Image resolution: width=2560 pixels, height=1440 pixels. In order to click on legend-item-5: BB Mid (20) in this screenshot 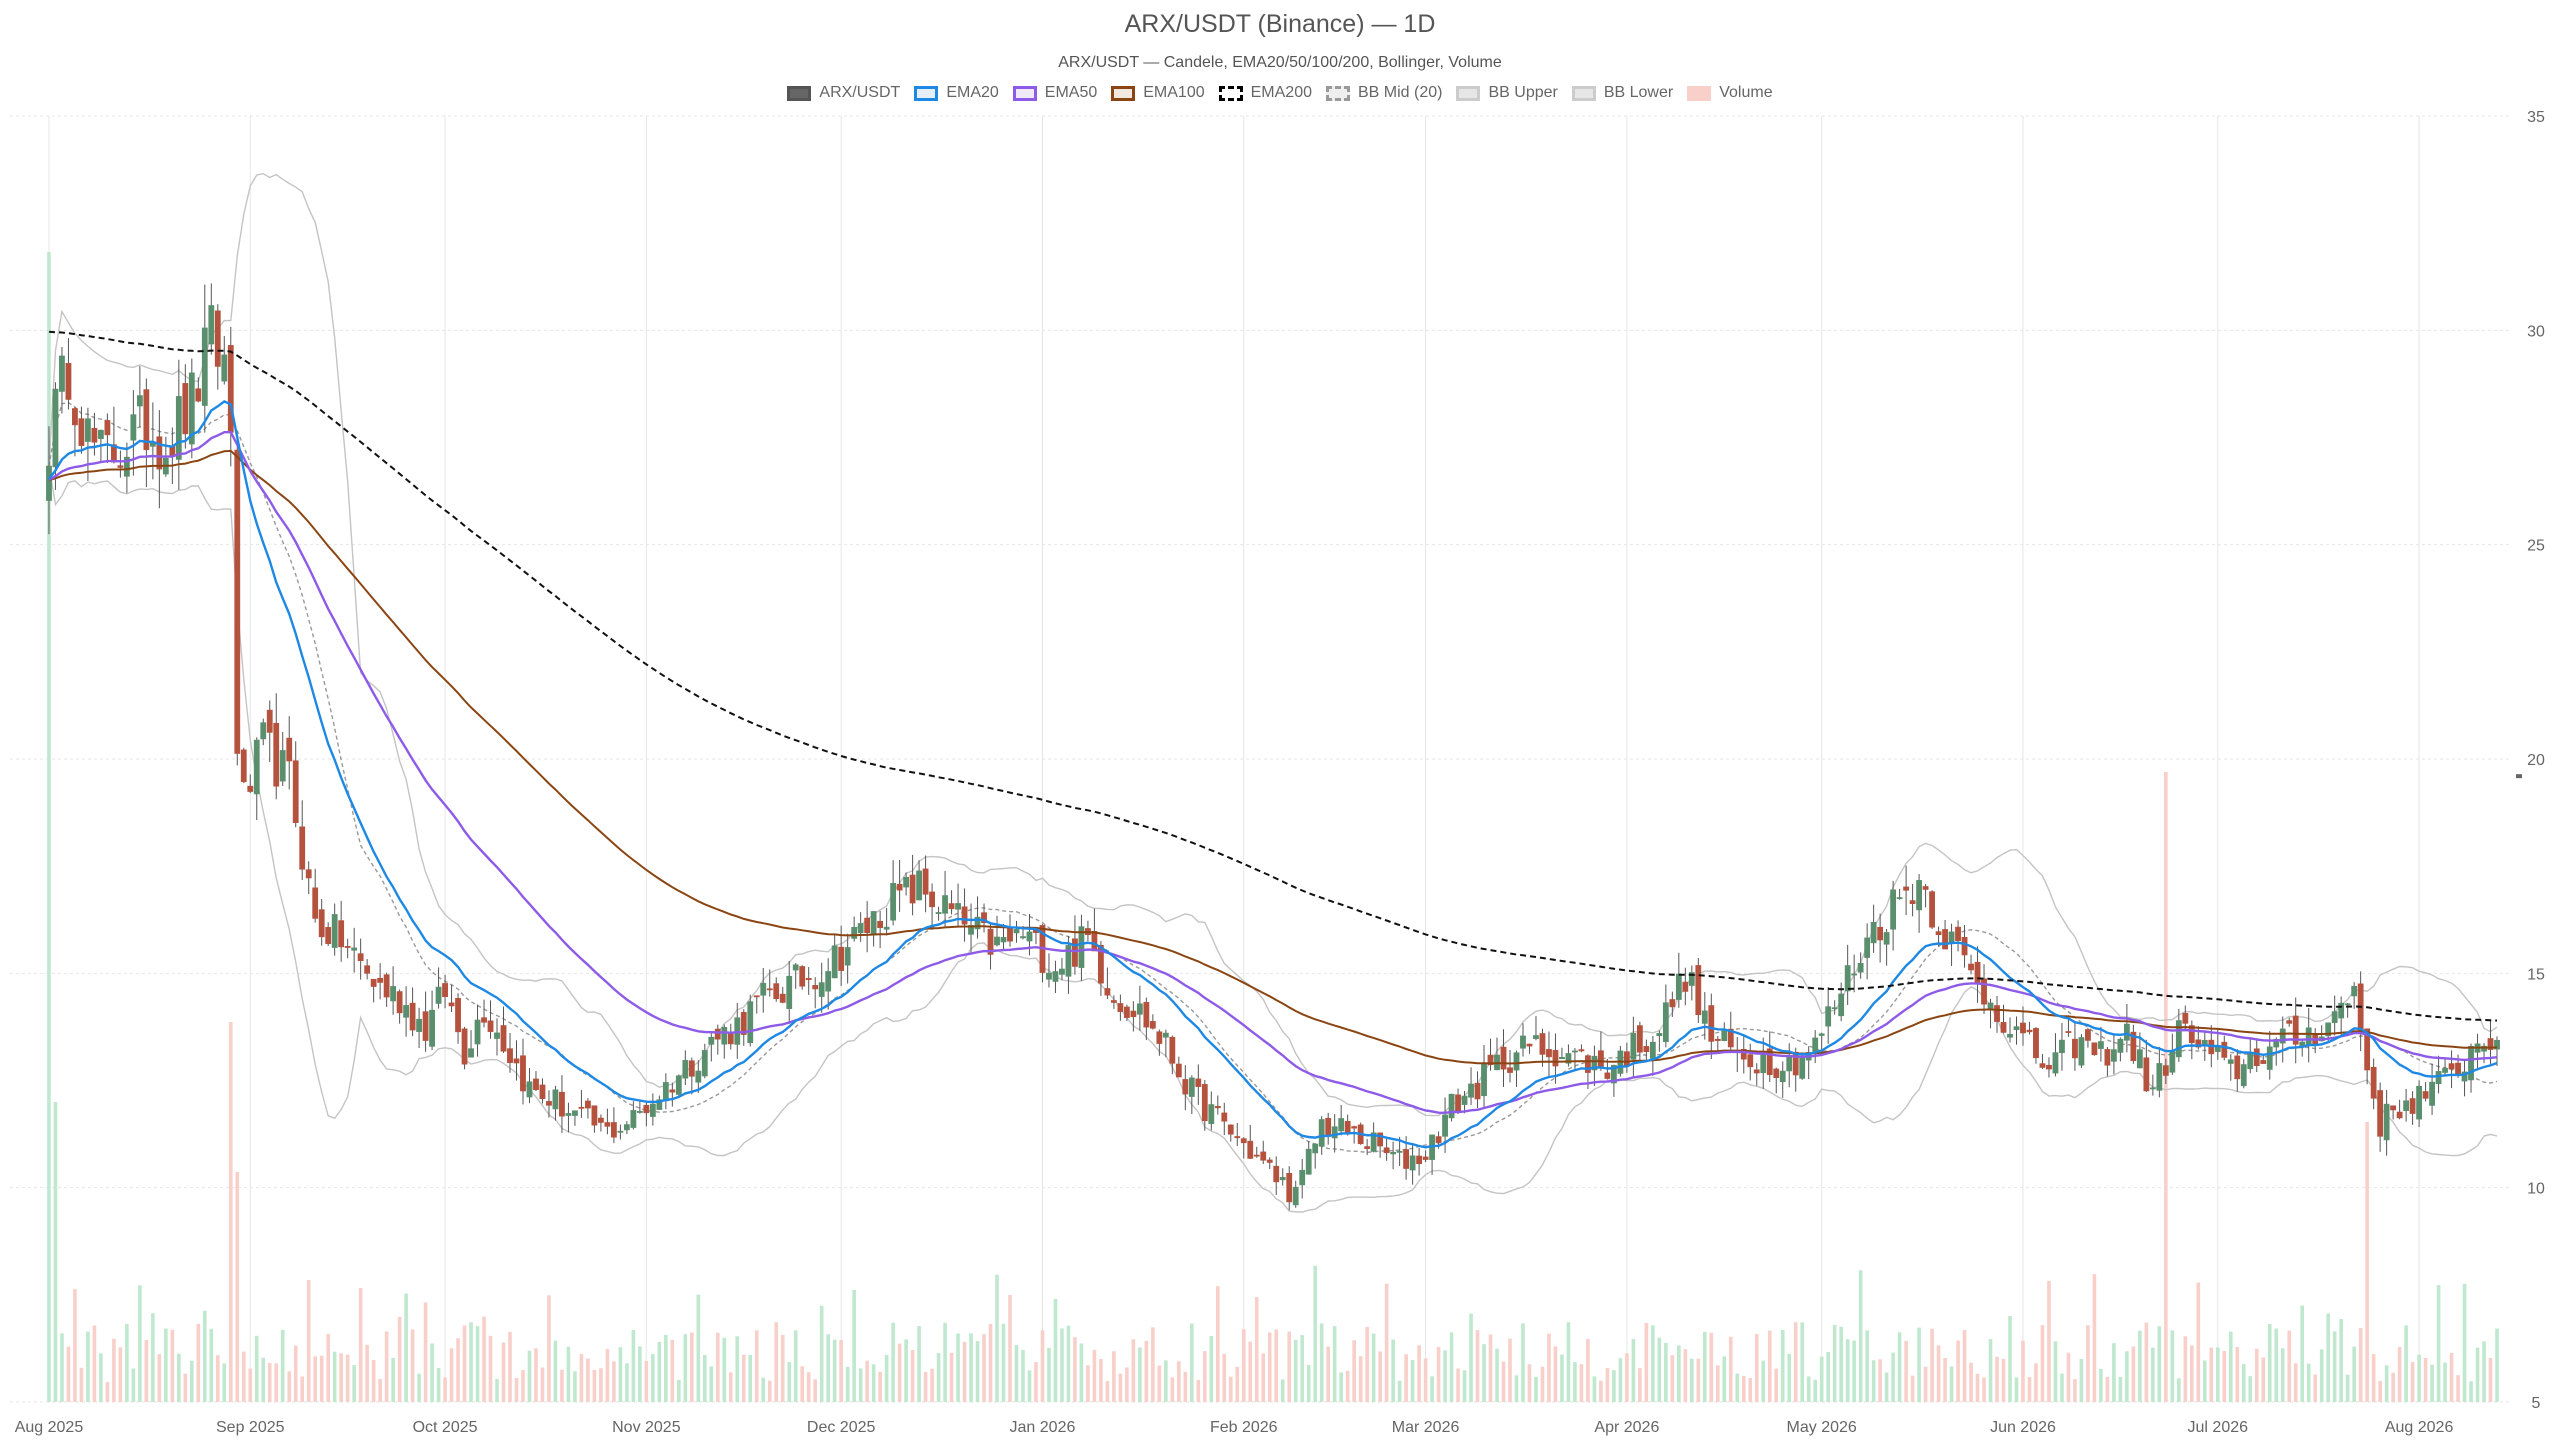, I will do `click(1384, 93)`.